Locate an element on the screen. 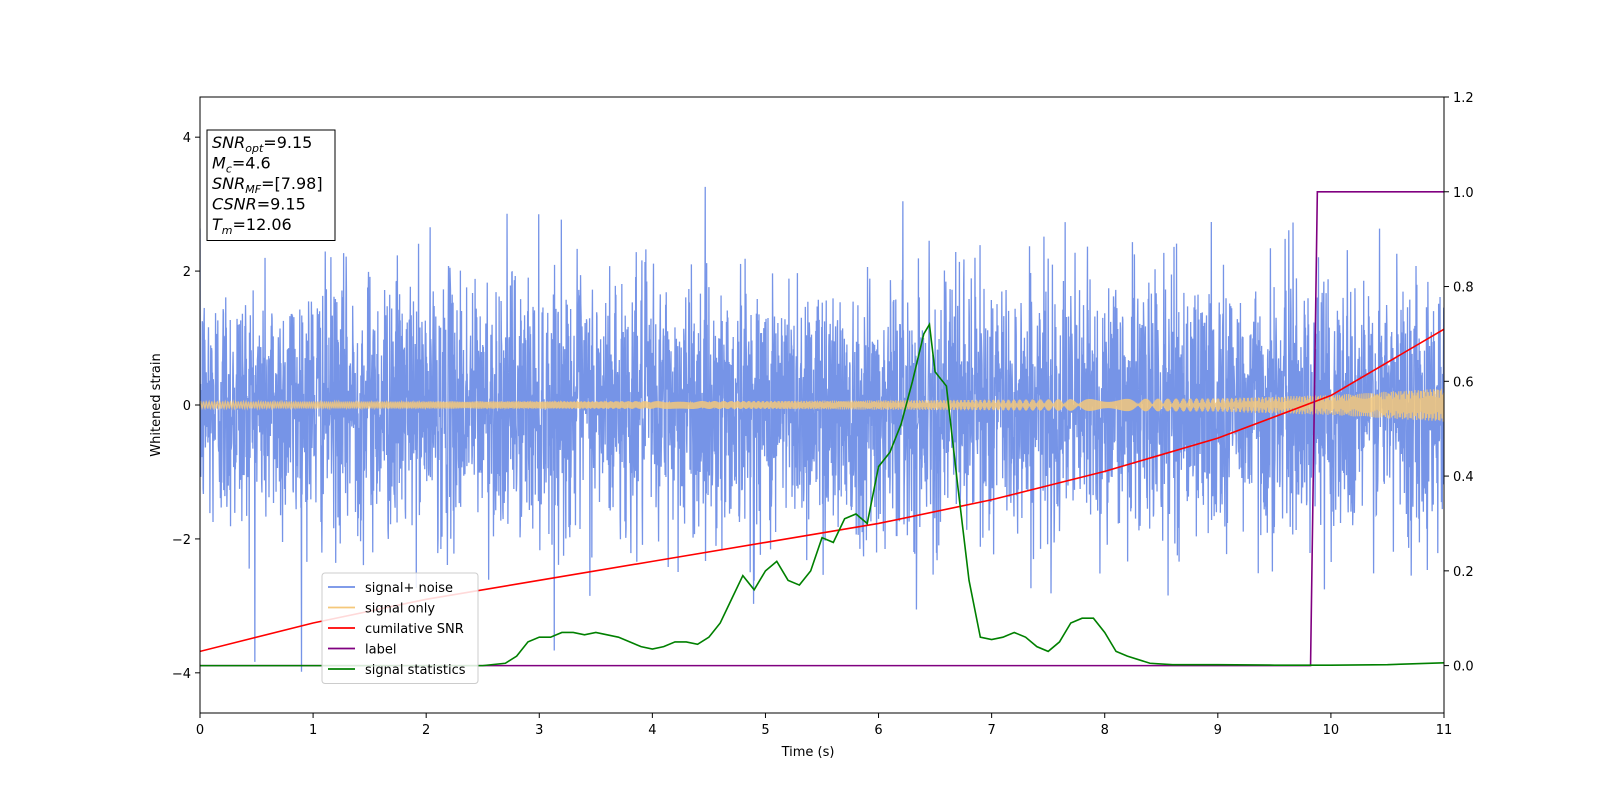 The width and height of the screenshot is (1600, 800). legend-frame is located at coordinates (400, 628).